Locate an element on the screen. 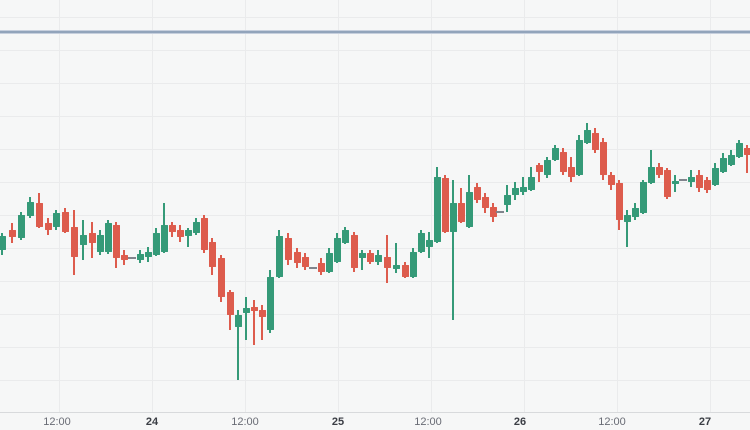 The width and height of the screenshot is (750, 430). time-axis: 12:00 24 12:00 25 12:00 26 12:00 27 is located at coordinates (375, 421).